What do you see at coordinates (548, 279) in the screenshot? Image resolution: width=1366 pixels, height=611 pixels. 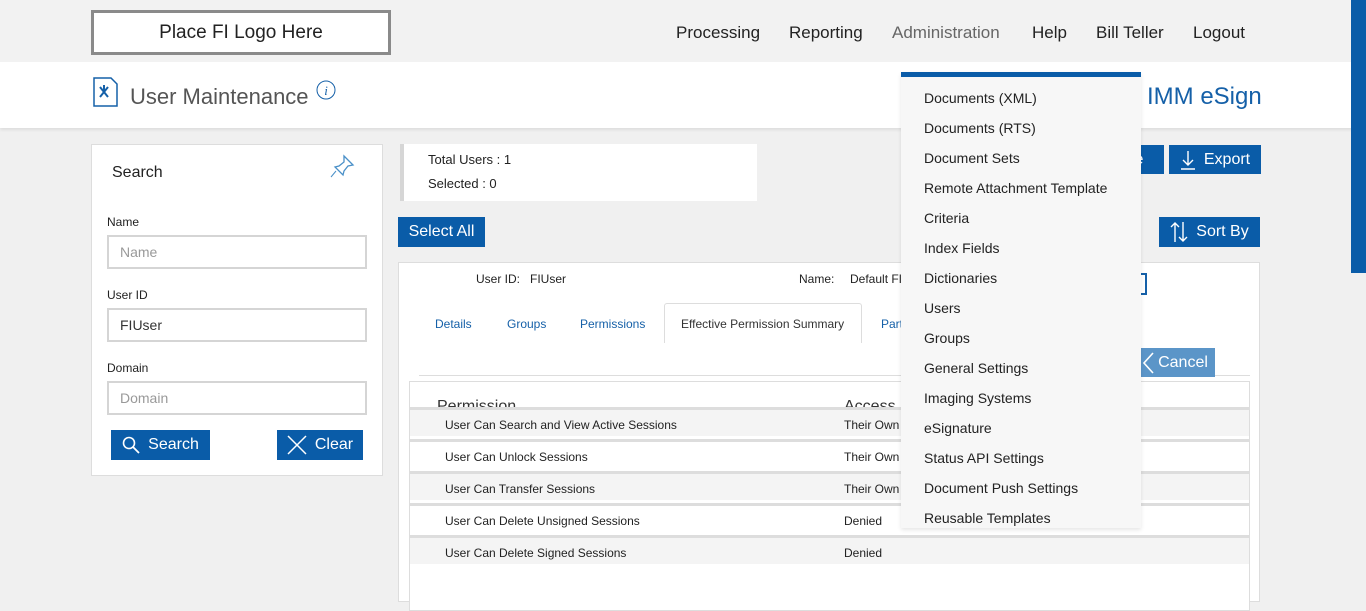 I see `userid-detail-value: FIUser` at bounding box center [548, 279].